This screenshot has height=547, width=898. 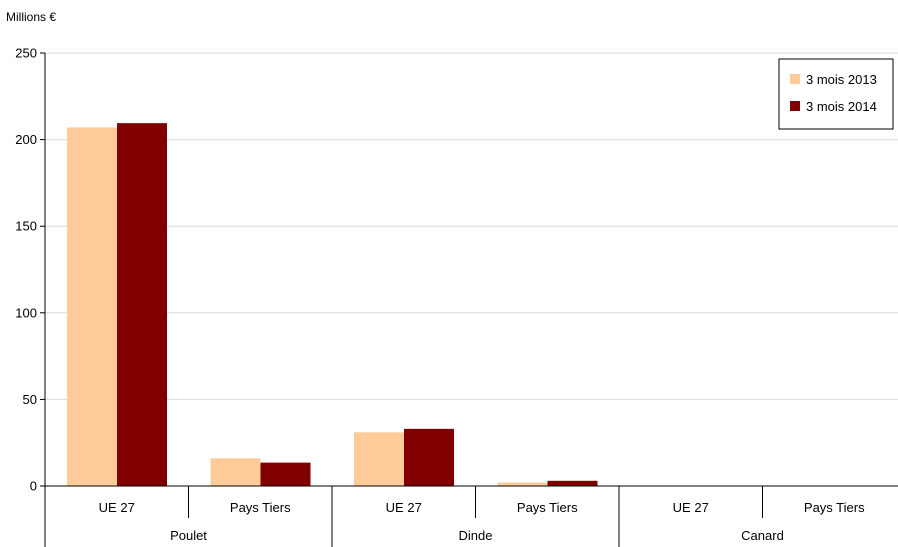 What do you see at coordinates (762, 535) in the screenshot?
I see `x-group-label: Canard` at bounding box center [762, 535].